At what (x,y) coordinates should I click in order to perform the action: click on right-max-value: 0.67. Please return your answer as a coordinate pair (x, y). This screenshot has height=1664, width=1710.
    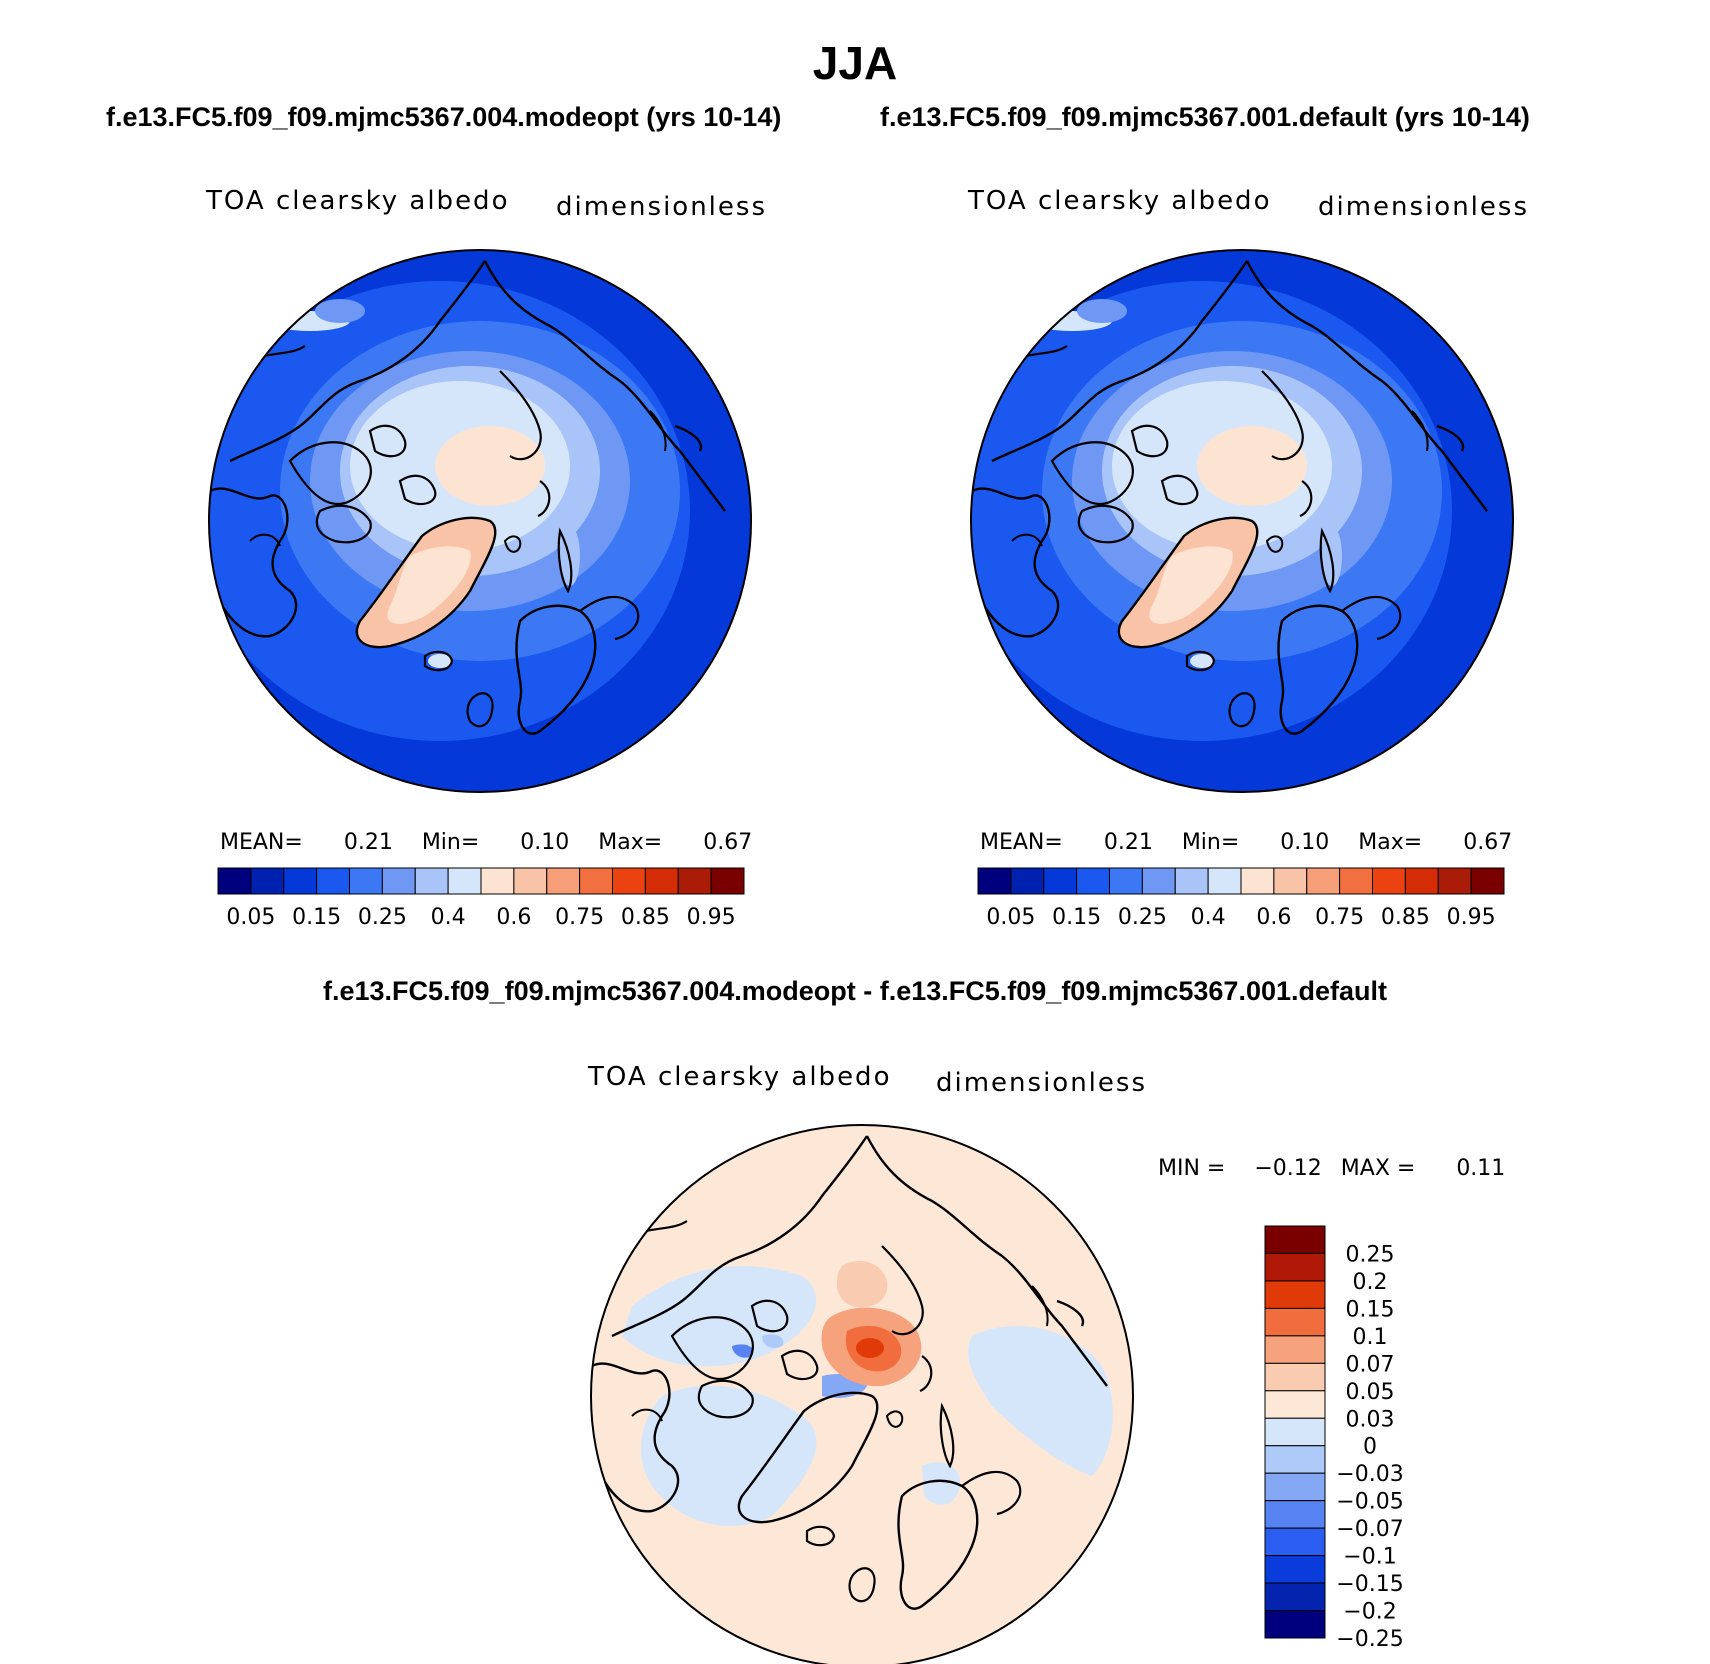
    Looking at the image, I should click on (1488, 842).